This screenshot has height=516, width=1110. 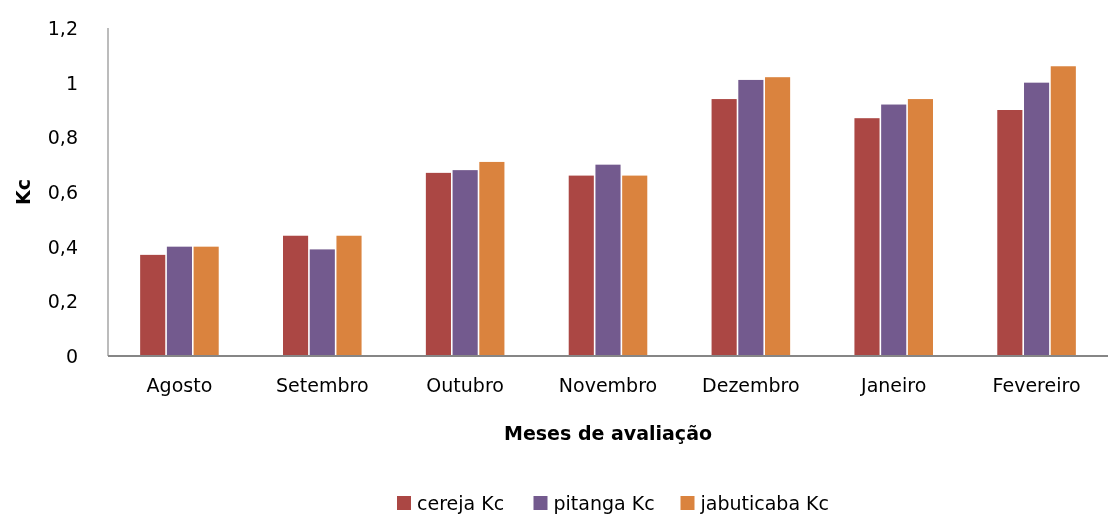 I want to click on x-tick-label: Dezembro, so click(x=751, y=385).